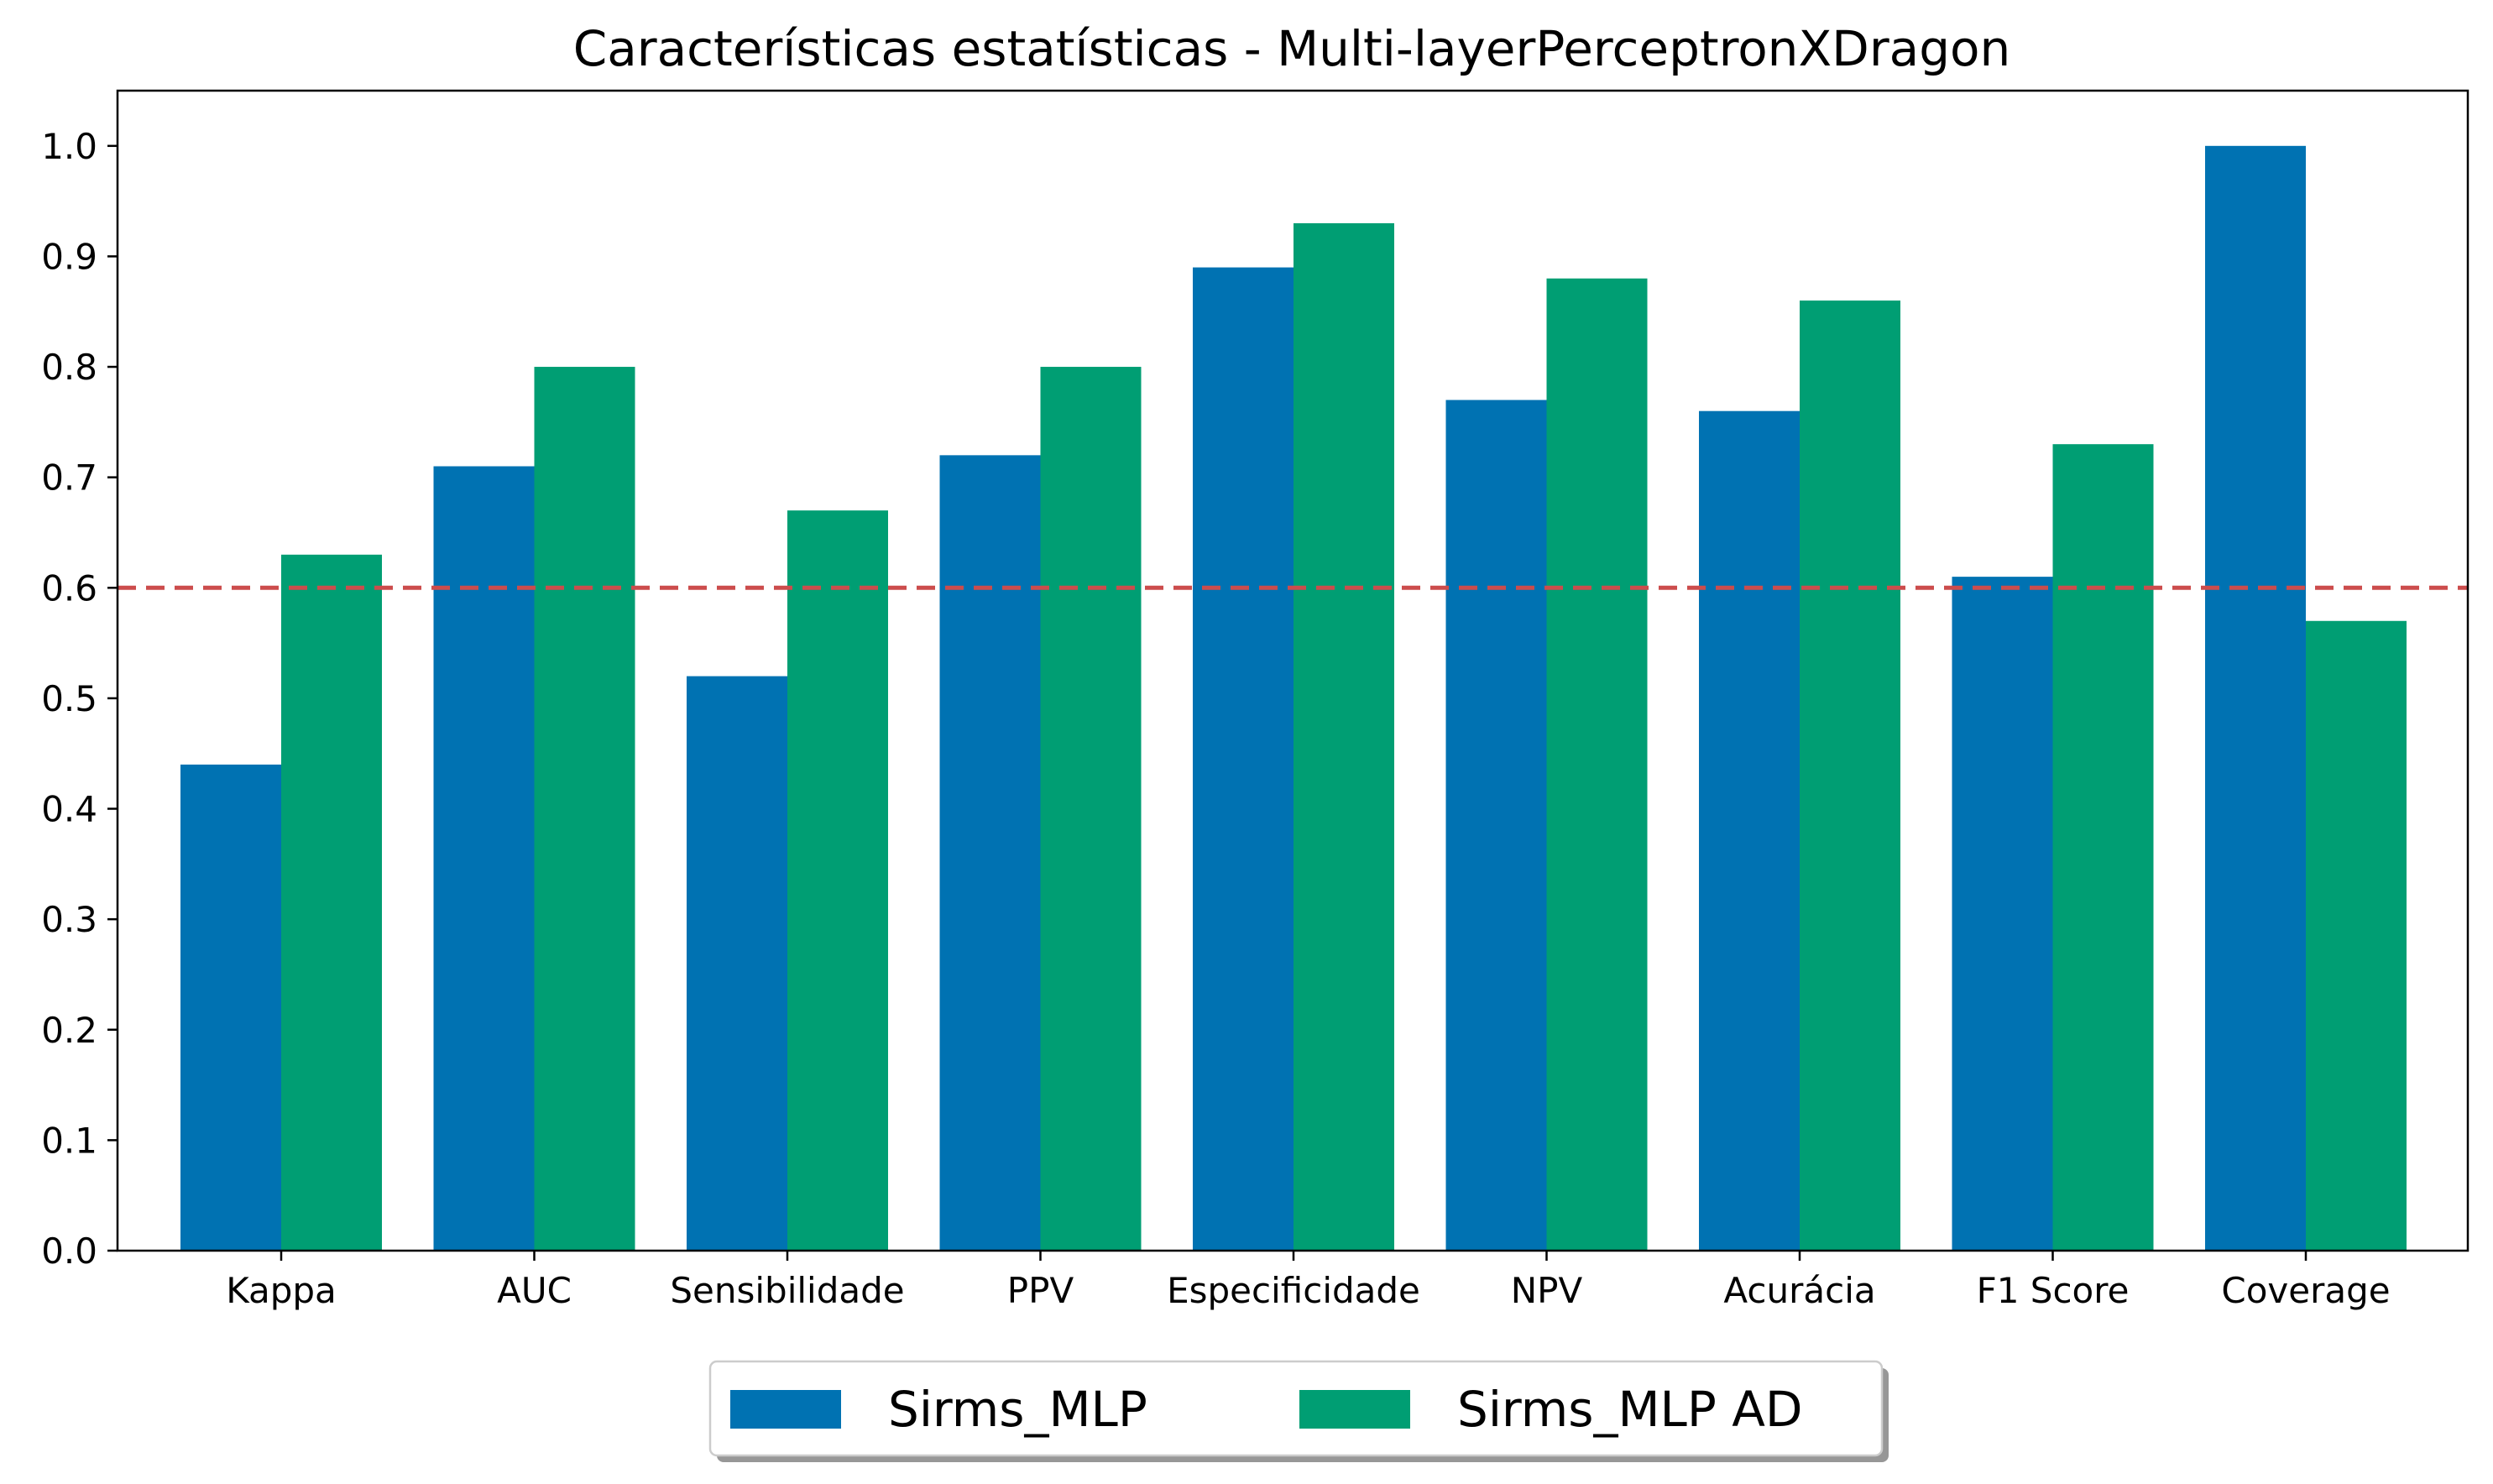 The width and height of the screenshot is (2493, 1484). Describe the element at coordinates (69, 1251) in the screenshot. I see `y-tick-label: 0.0` at that location.